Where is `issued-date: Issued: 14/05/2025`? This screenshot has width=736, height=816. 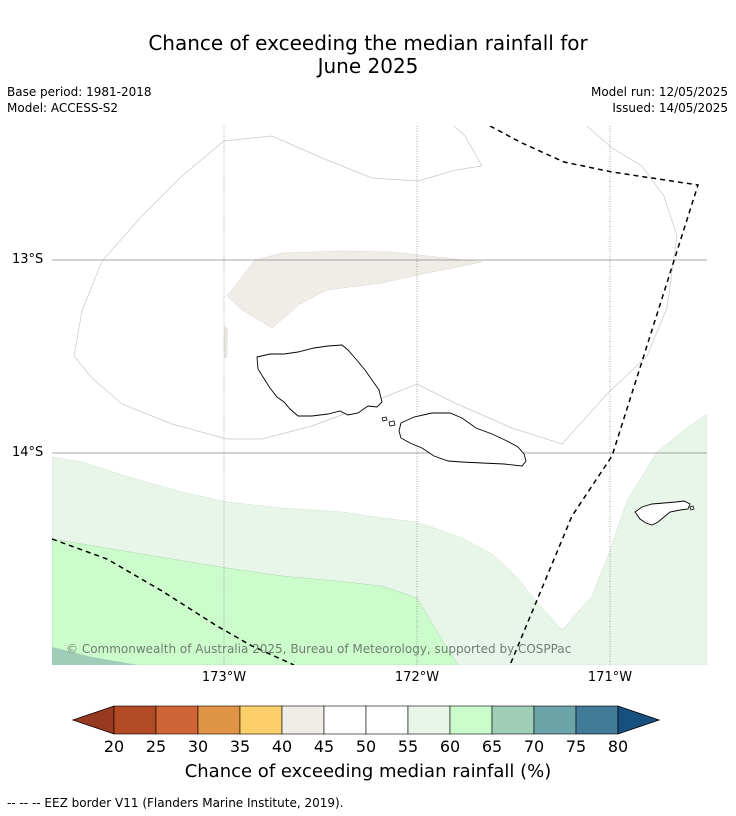
issued-date: Issued: 14/05/2025 is located at coordinates (670, 108).